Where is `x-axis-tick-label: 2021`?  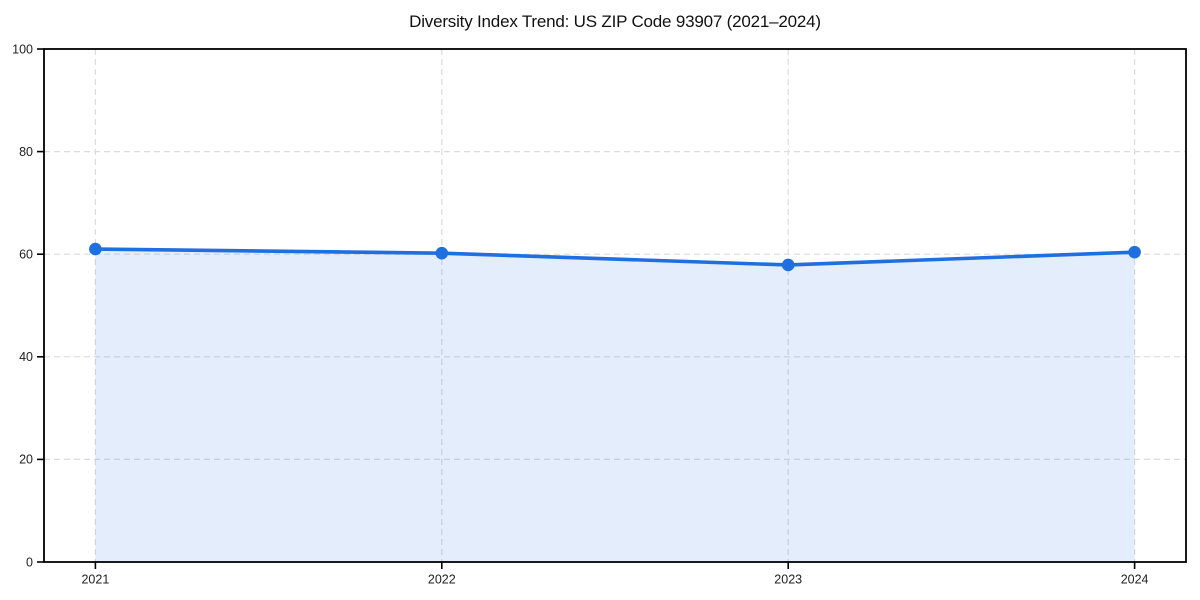
x-axis-tick-label: 2021 is located at coordinates (95, 580).